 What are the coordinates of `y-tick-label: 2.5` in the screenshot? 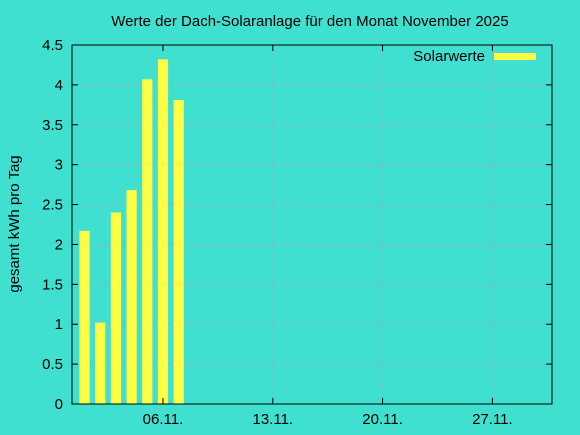 It's located at (52, 205).